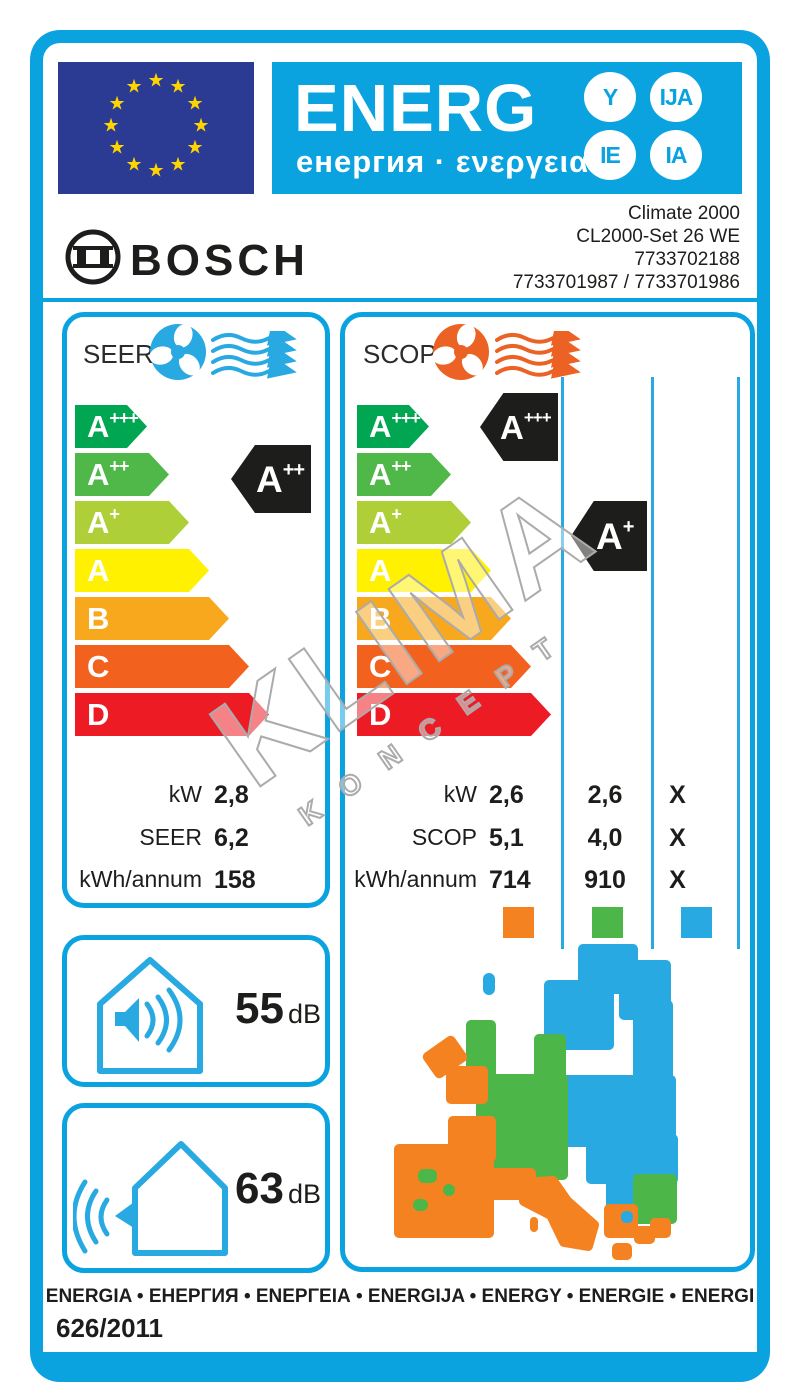 The image size is (800, 1400). Describe the element at coordinates (676, 97) in the screenshot. I see `energ-suffix-ija: IJA` at that location.